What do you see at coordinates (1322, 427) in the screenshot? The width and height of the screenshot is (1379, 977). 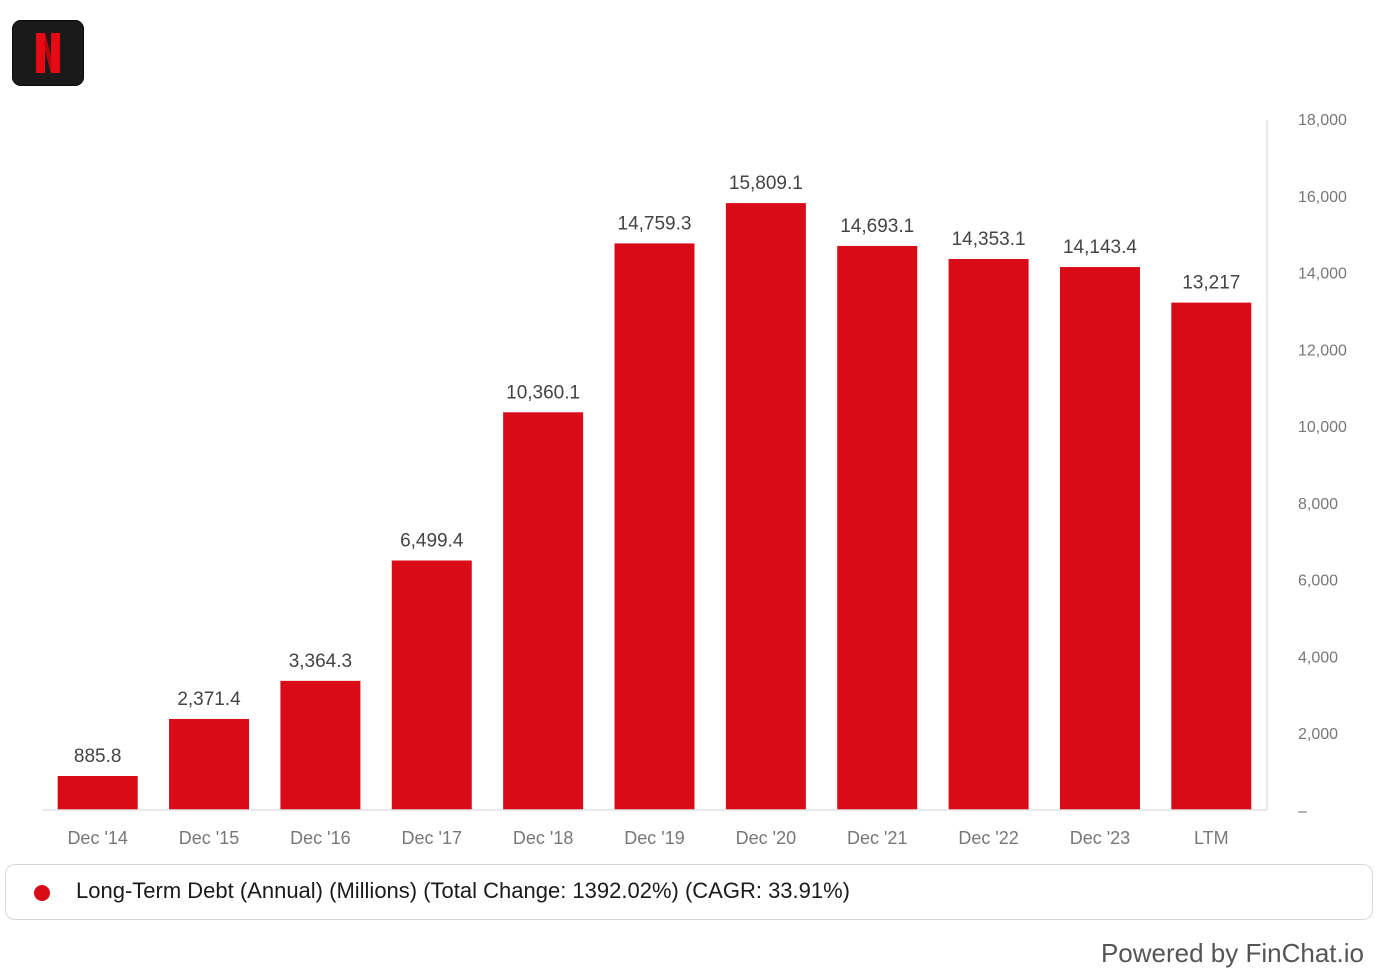 I see `y-tick-label: 10,000` at bounding box center [1322, 427].